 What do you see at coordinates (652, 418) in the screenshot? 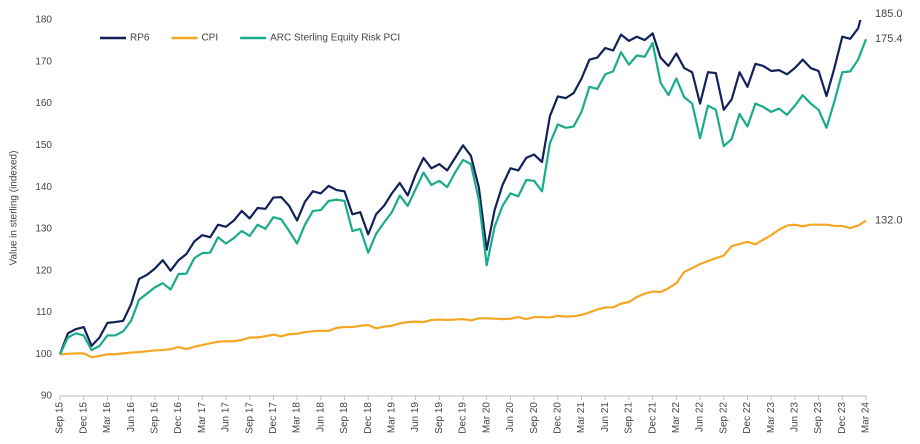
I see `x-tick-label: Dec 21` at bounding box center [652, 418].